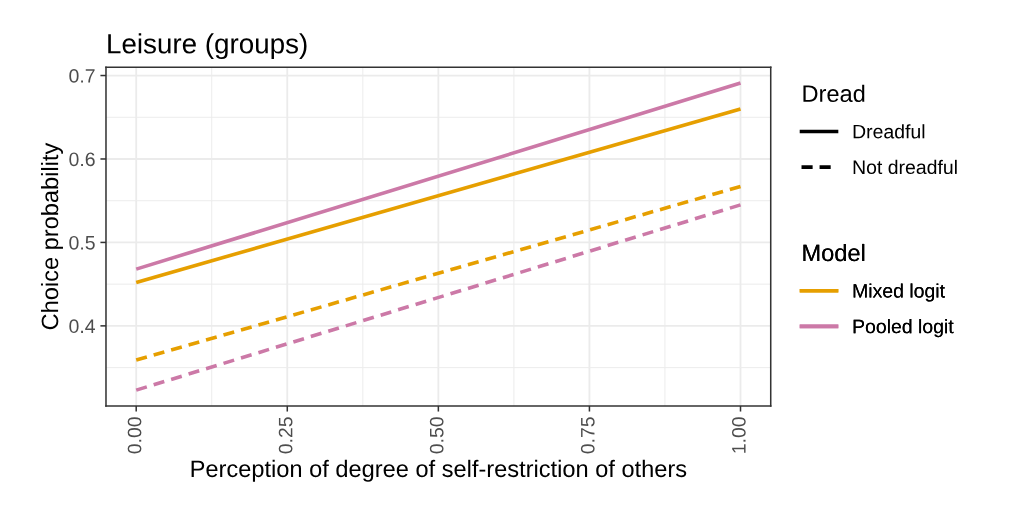  I want to click on y-axis-title: Choice probability, so click(51, 236).